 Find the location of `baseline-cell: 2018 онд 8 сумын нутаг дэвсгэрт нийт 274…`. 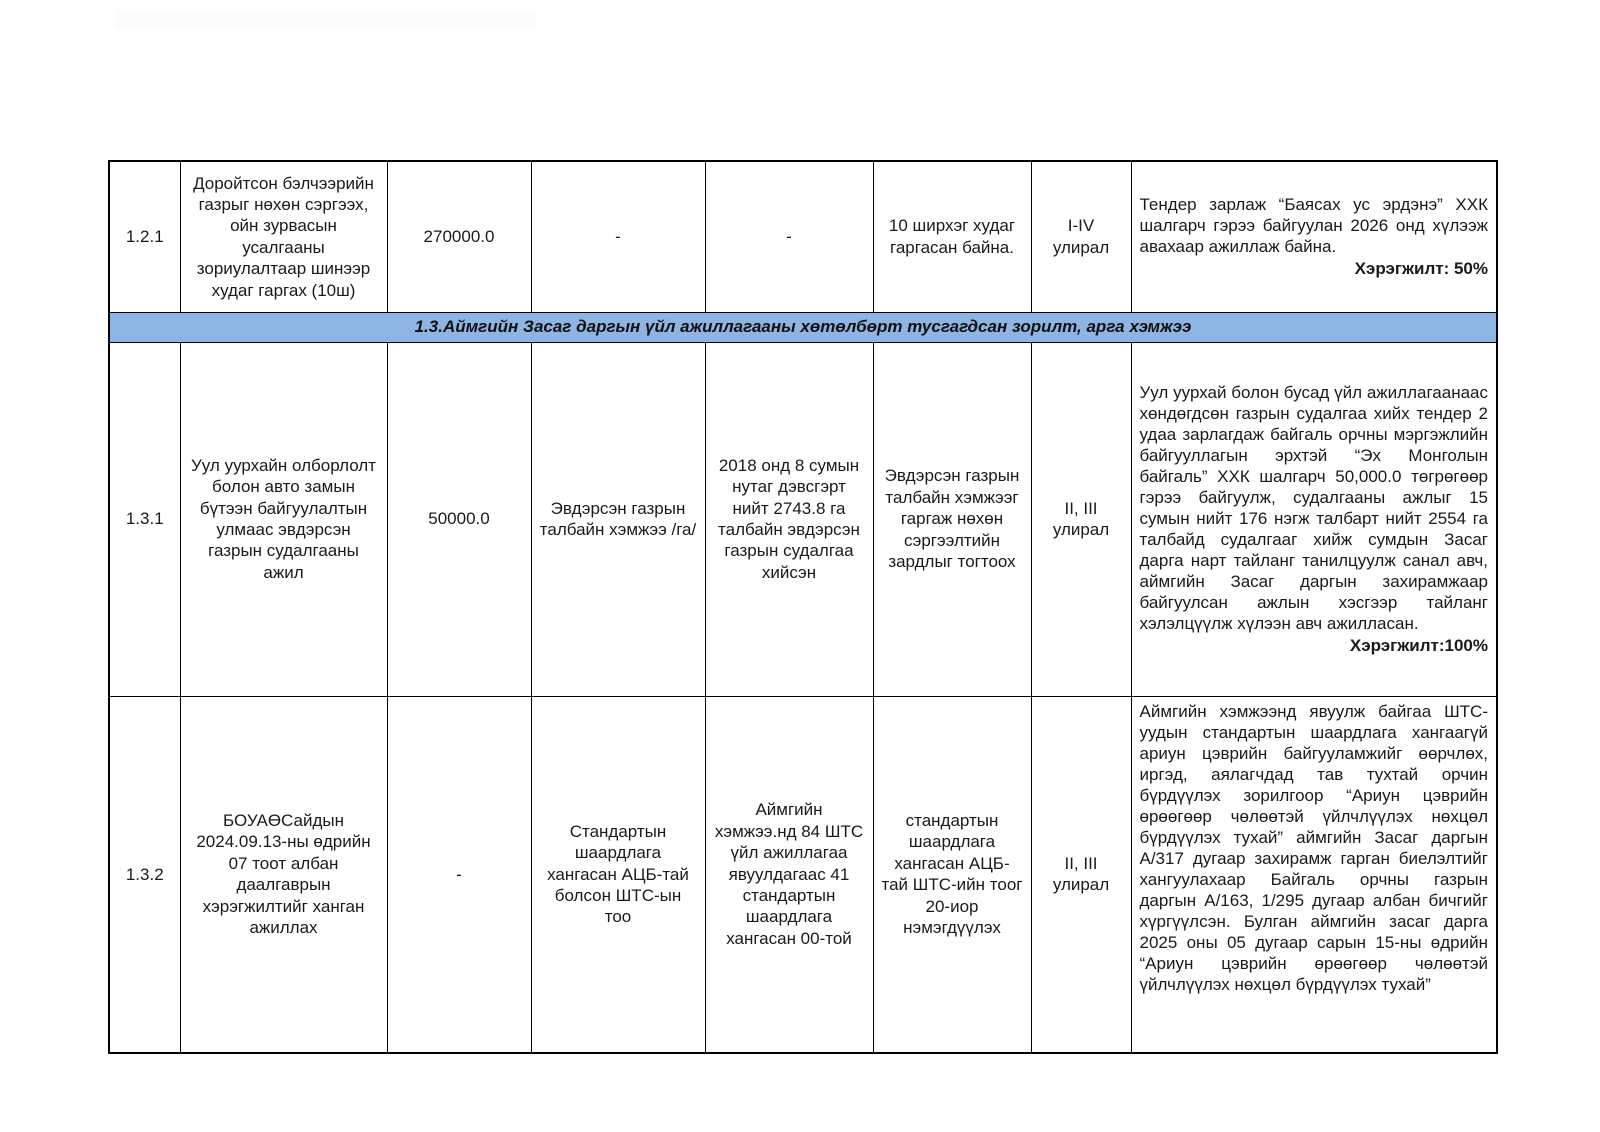

baseline-cell: 2018 онд 8 сумын нутаг дэвсгэрт нийт 274… is located at coordinates (789, 519).